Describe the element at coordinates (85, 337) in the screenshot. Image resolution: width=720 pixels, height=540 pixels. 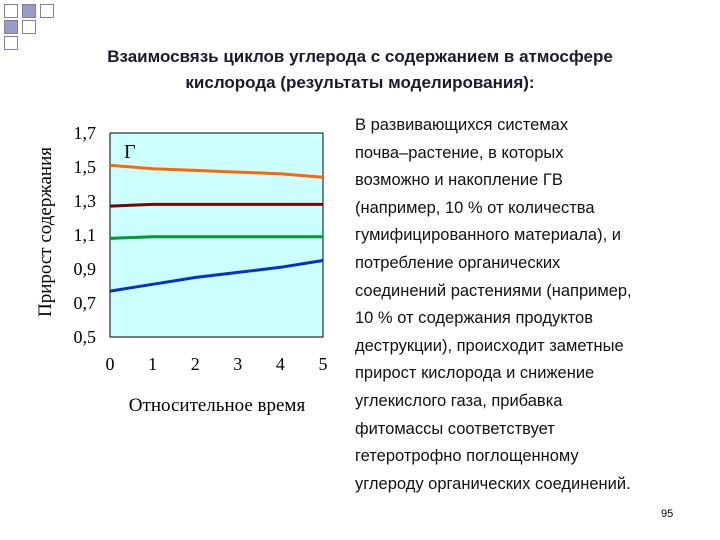
I see `y-tick-label: 0,5` at that location.